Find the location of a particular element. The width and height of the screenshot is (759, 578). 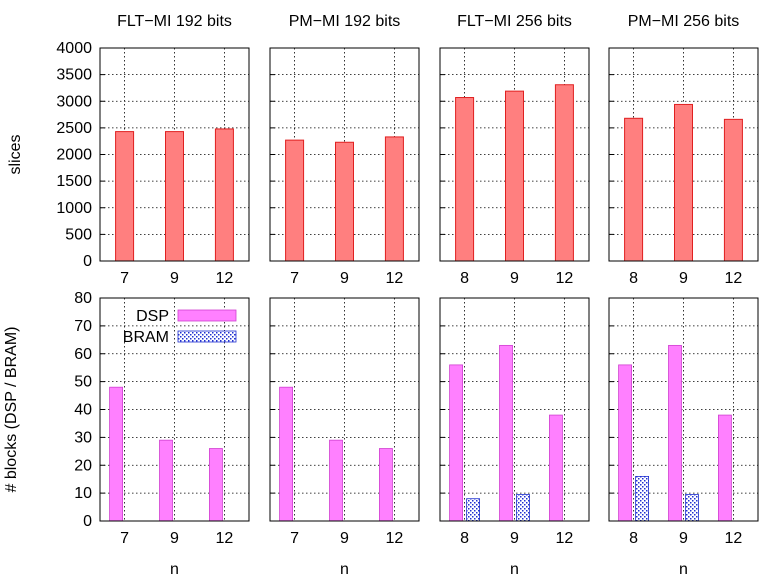

y-tick-label: 50 is located at coordinates (83, 382).